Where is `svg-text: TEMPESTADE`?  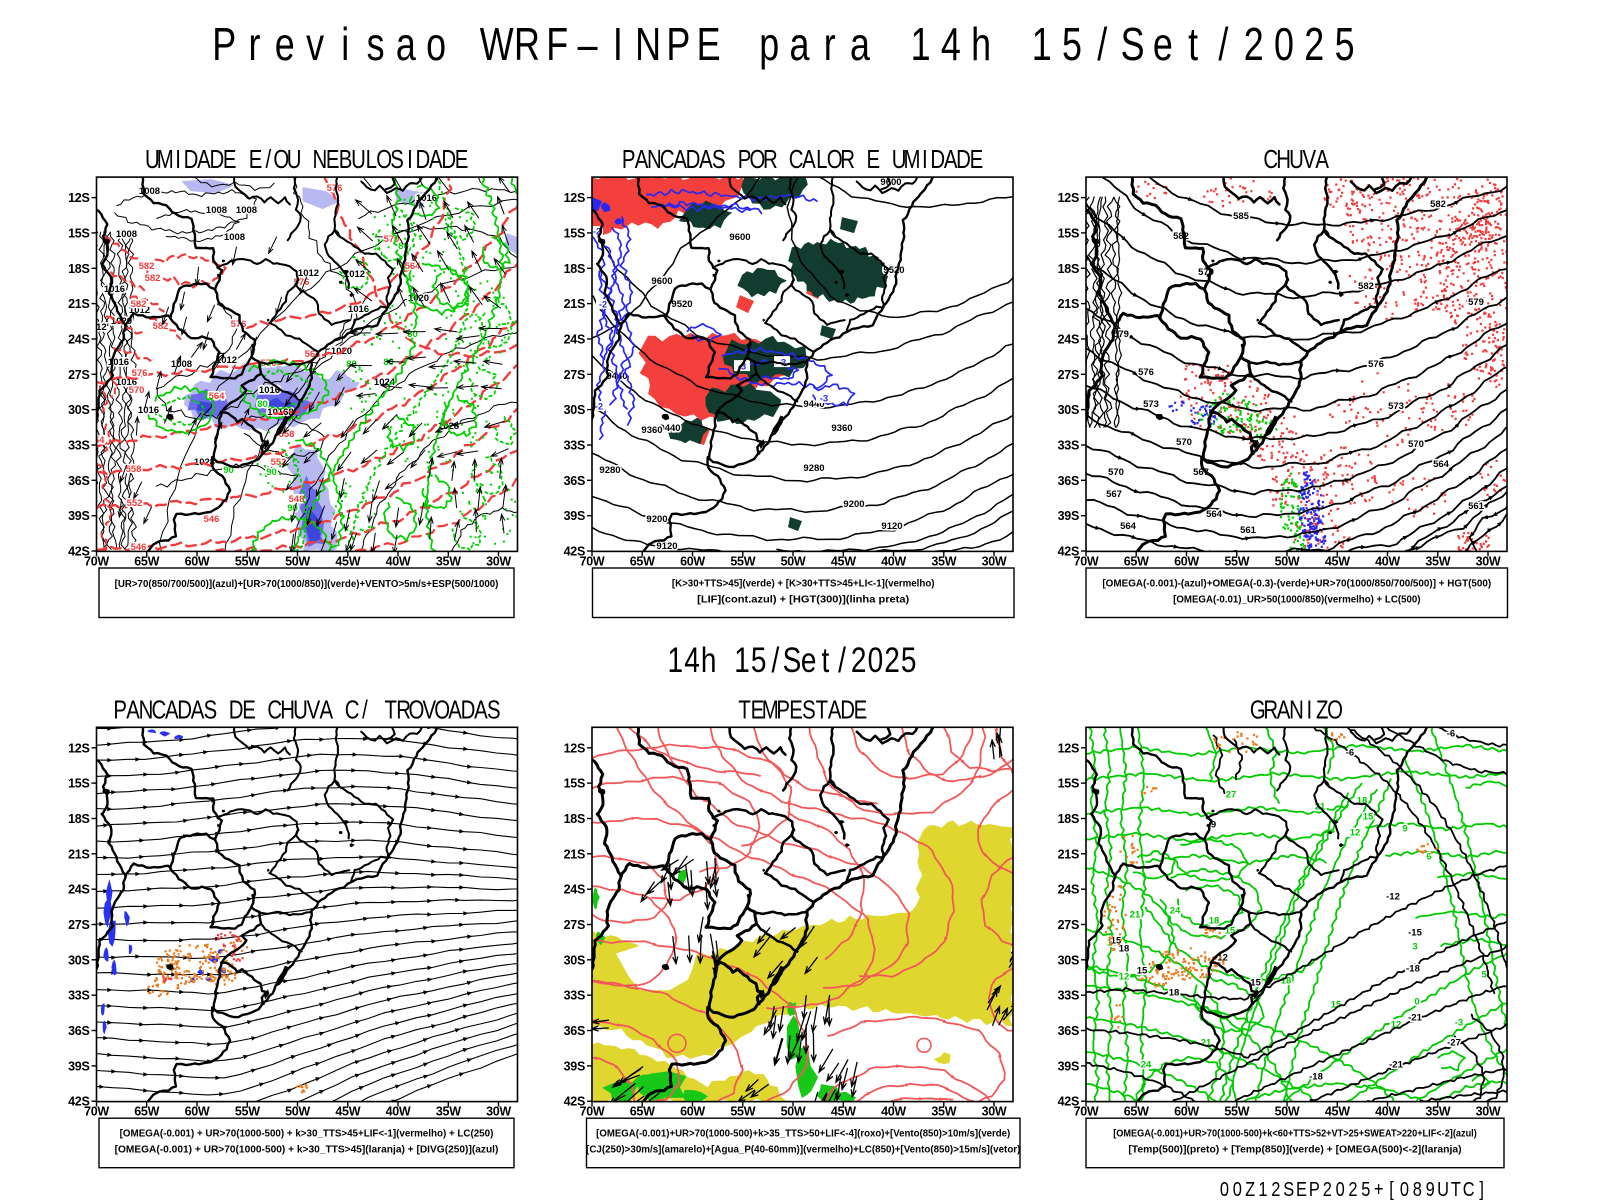 svg-text: TEMPESTADE is located at coordinates (802, 709).